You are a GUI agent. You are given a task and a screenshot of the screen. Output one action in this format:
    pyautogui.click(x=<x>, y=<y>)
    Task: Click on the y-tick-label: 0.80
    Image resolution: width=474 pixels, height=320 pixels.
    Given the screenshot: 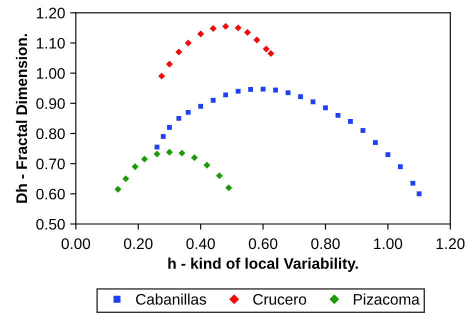 What is the action you would take?
    pyautogui.click(x=50, y=134)
    